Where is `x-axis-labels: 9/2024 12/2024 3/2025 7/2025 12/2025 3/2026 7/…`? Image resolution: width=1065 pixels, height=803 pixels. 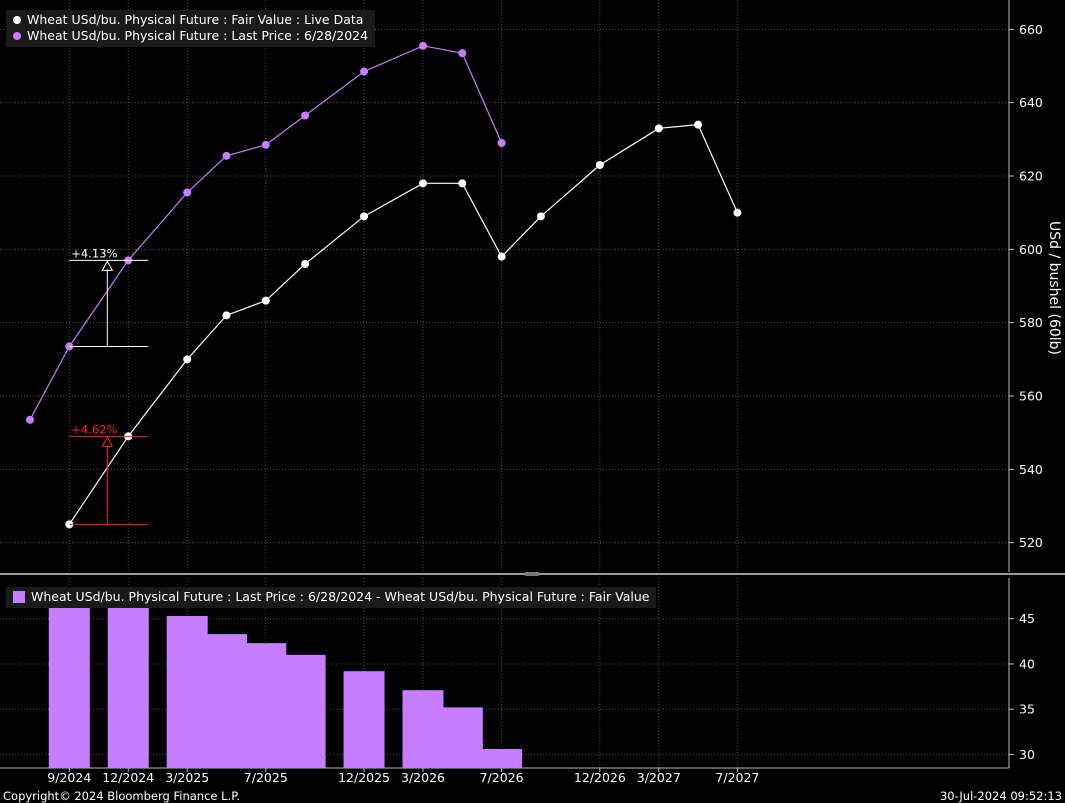
x-axis-labels: 9/2024 12/2024 3/2025 7/2025 12/2025 3/2026 7/… is located at coordinates (403, 776).